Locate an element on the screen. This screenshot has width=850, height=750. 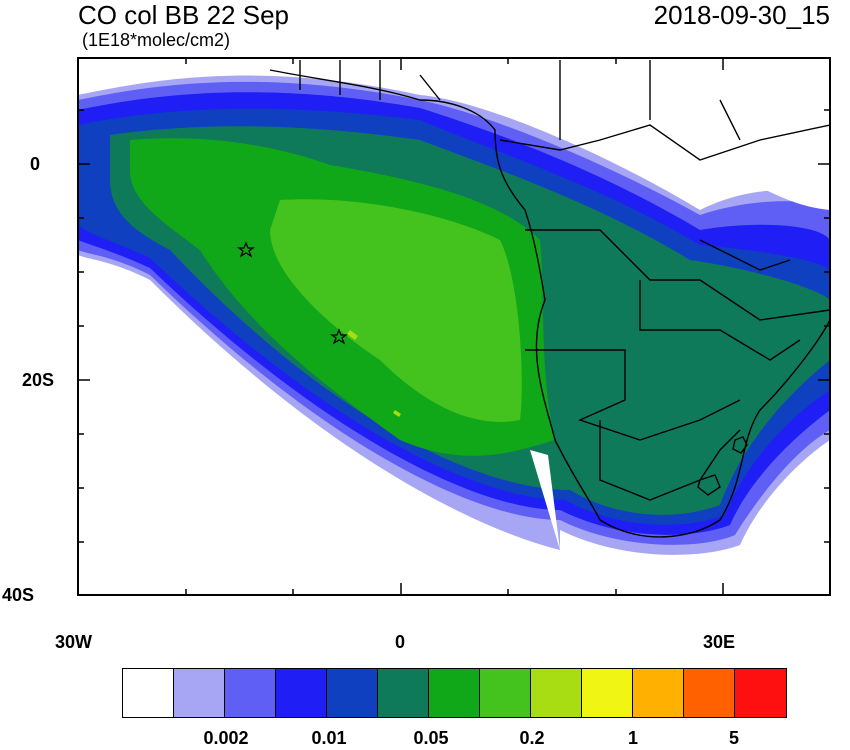
colorbar is located at coordinates (454, 693).